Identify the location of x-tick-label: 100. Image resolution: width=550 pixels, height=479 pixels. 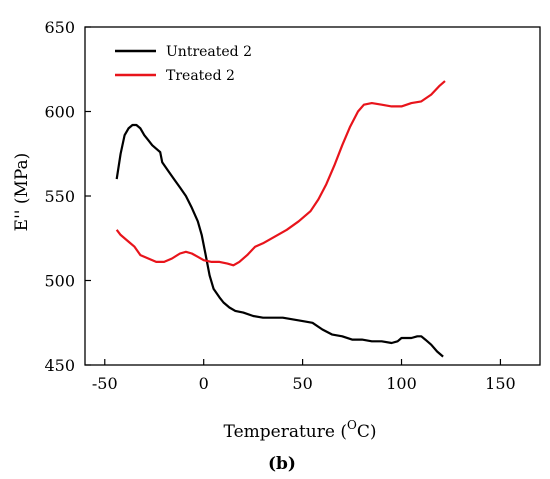
(401, 383).